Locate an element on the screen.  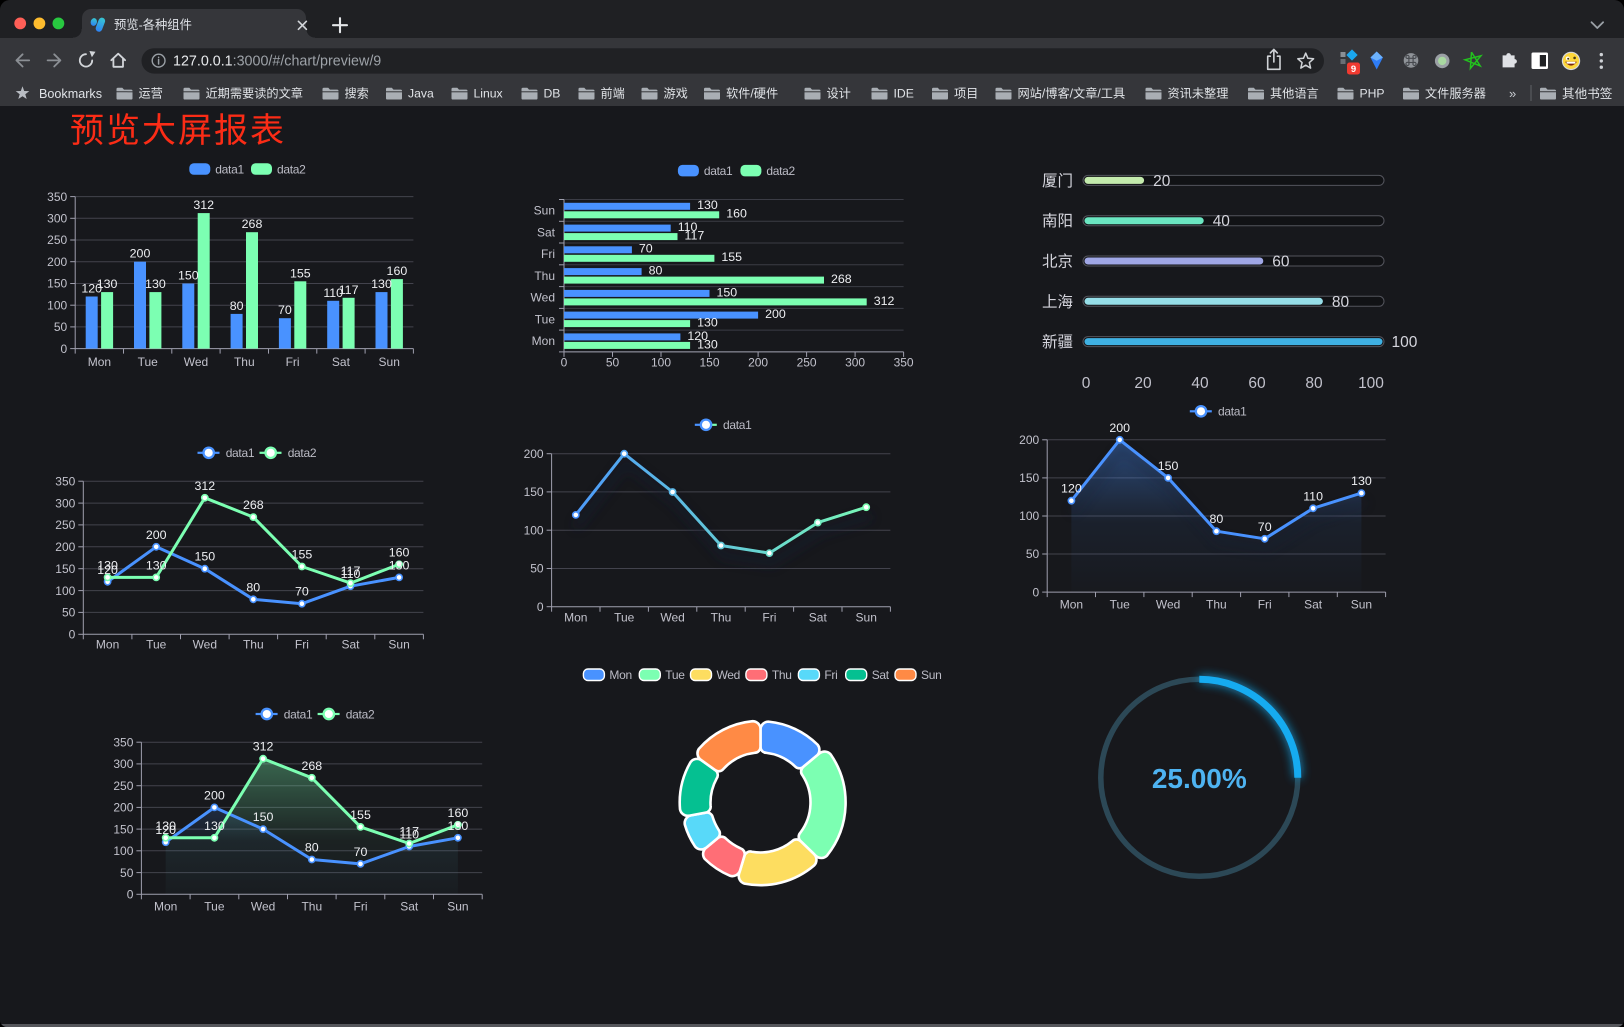
svg-text: 新疆 is located at coordinates (1057, 342).